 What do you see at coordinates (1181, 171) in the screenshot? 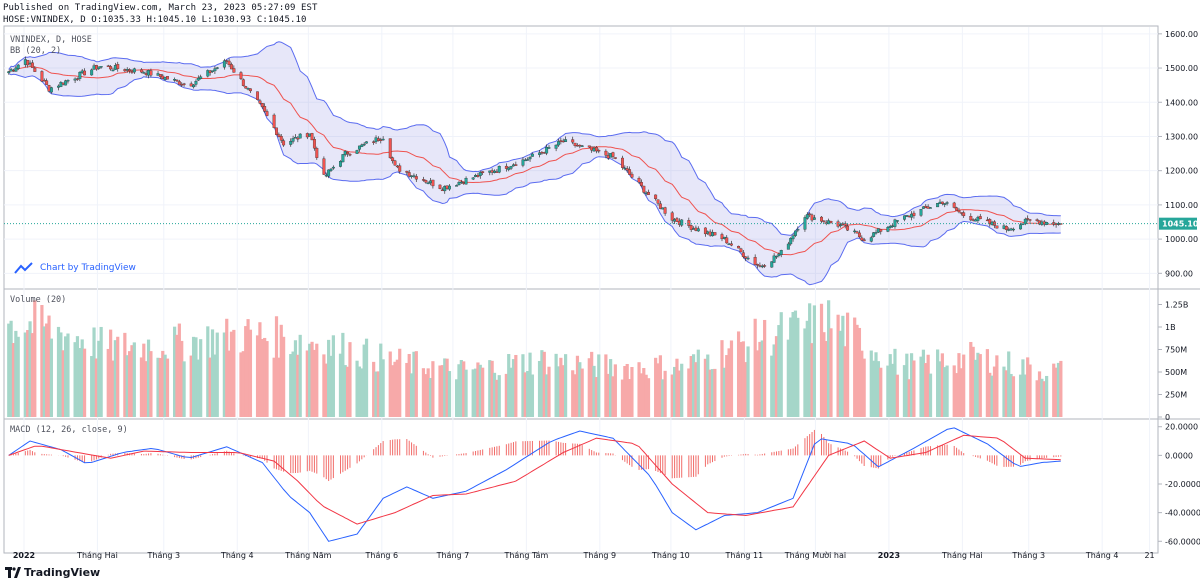
I see `y-tick-label: 1200.00` at bounding box center [1181, 171].